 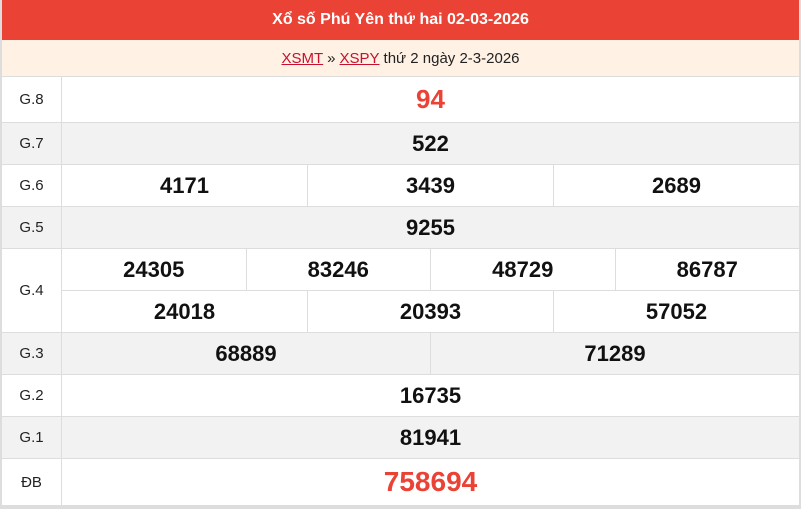 I want to click on prize-label: ĐB, so click(x=32, y=482).